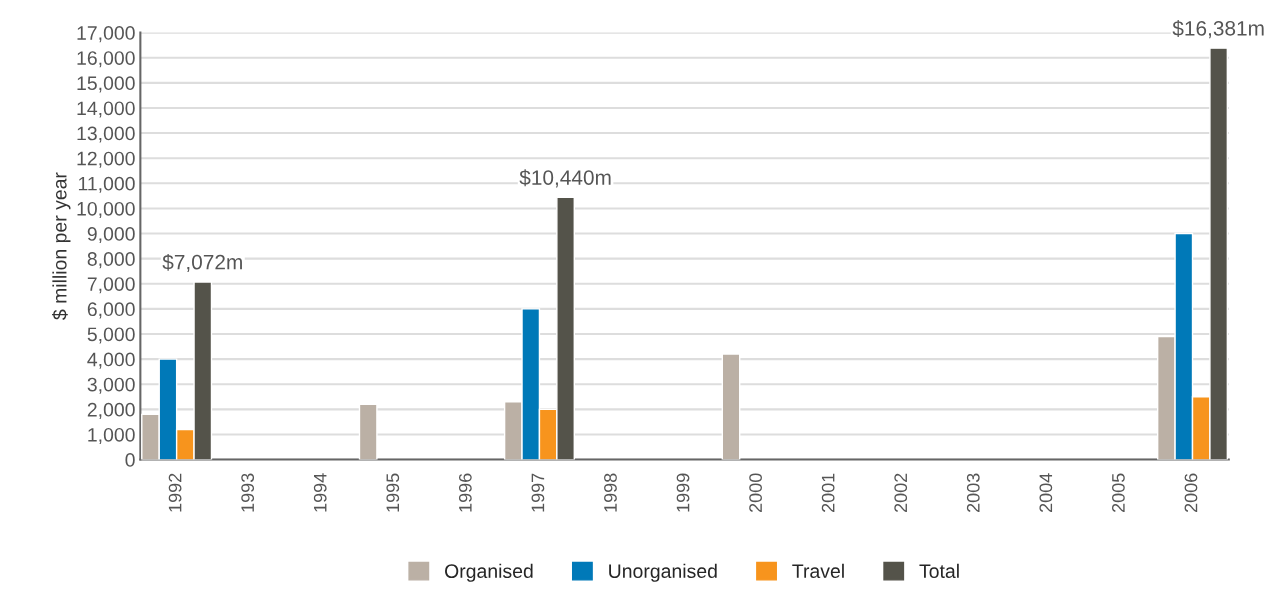 This screenshot has width=1276, height=593. What do you see at coordinates (663, 572) in the screenshot?
I see `legend-label: Unorganised` at bounding box center [663, 572].